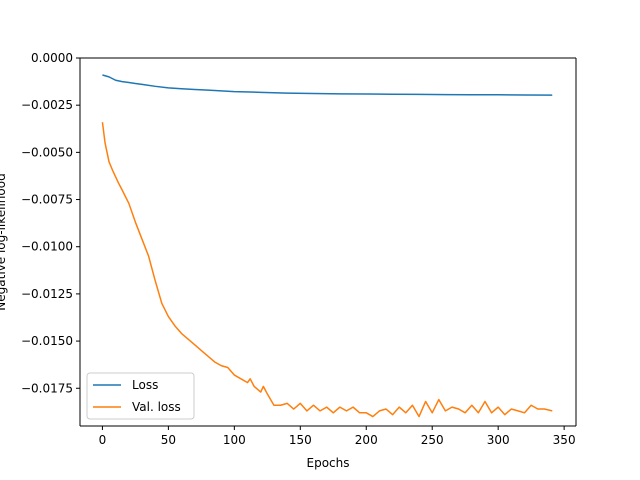 This screenshot has height=480, width=640. What do you see at coordinates (47, 388) in the screenshot?
I see `y-tick-label: −0.0175` at bounding box center [47, 388].